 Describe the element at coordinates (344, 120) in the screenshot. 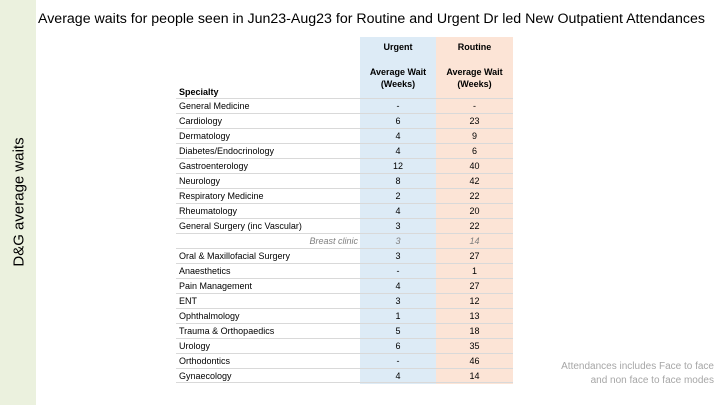

I see `table-row: Cardiology 6 23` at that location.